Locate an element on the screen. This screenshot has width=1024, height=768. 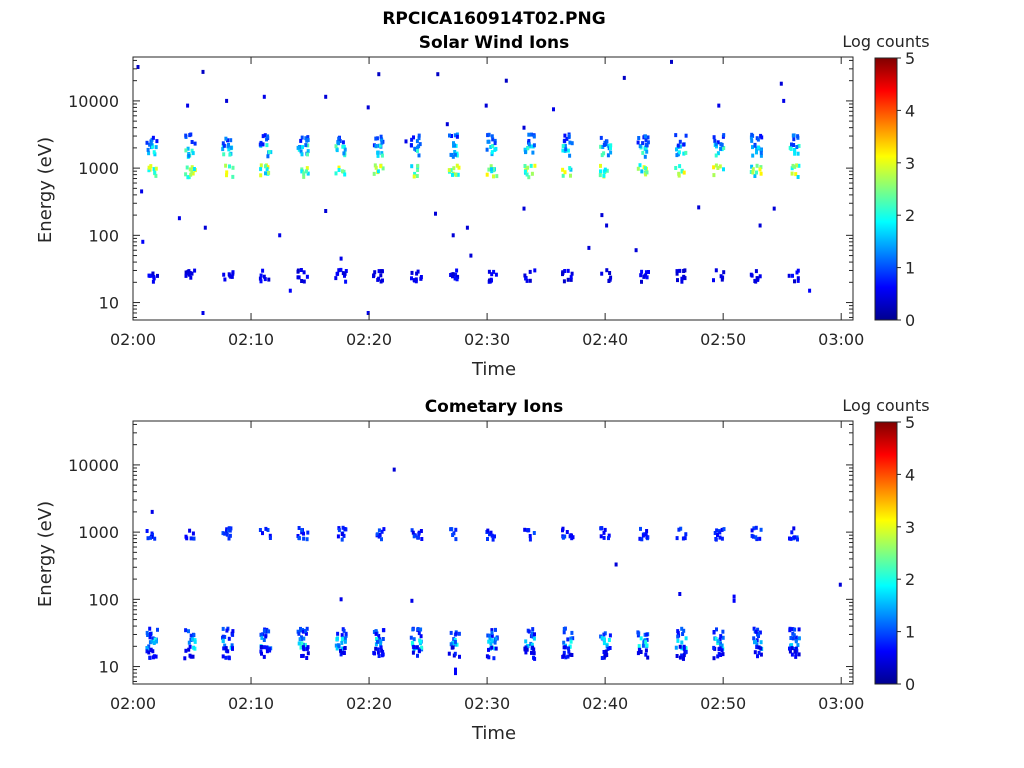
x-tick-label: 02:00 is located at coordinates (133, 339).